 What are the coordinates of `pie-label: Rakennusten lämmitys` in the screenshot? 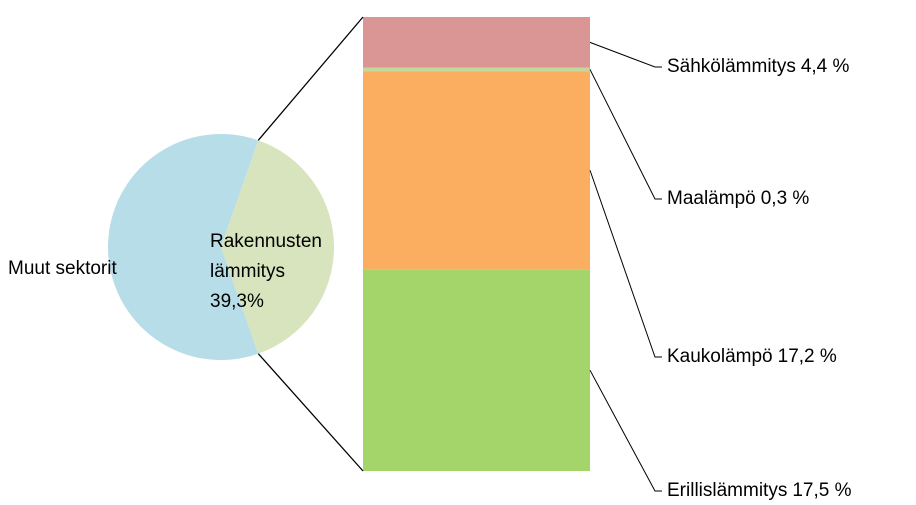 It's located at (266, 256).